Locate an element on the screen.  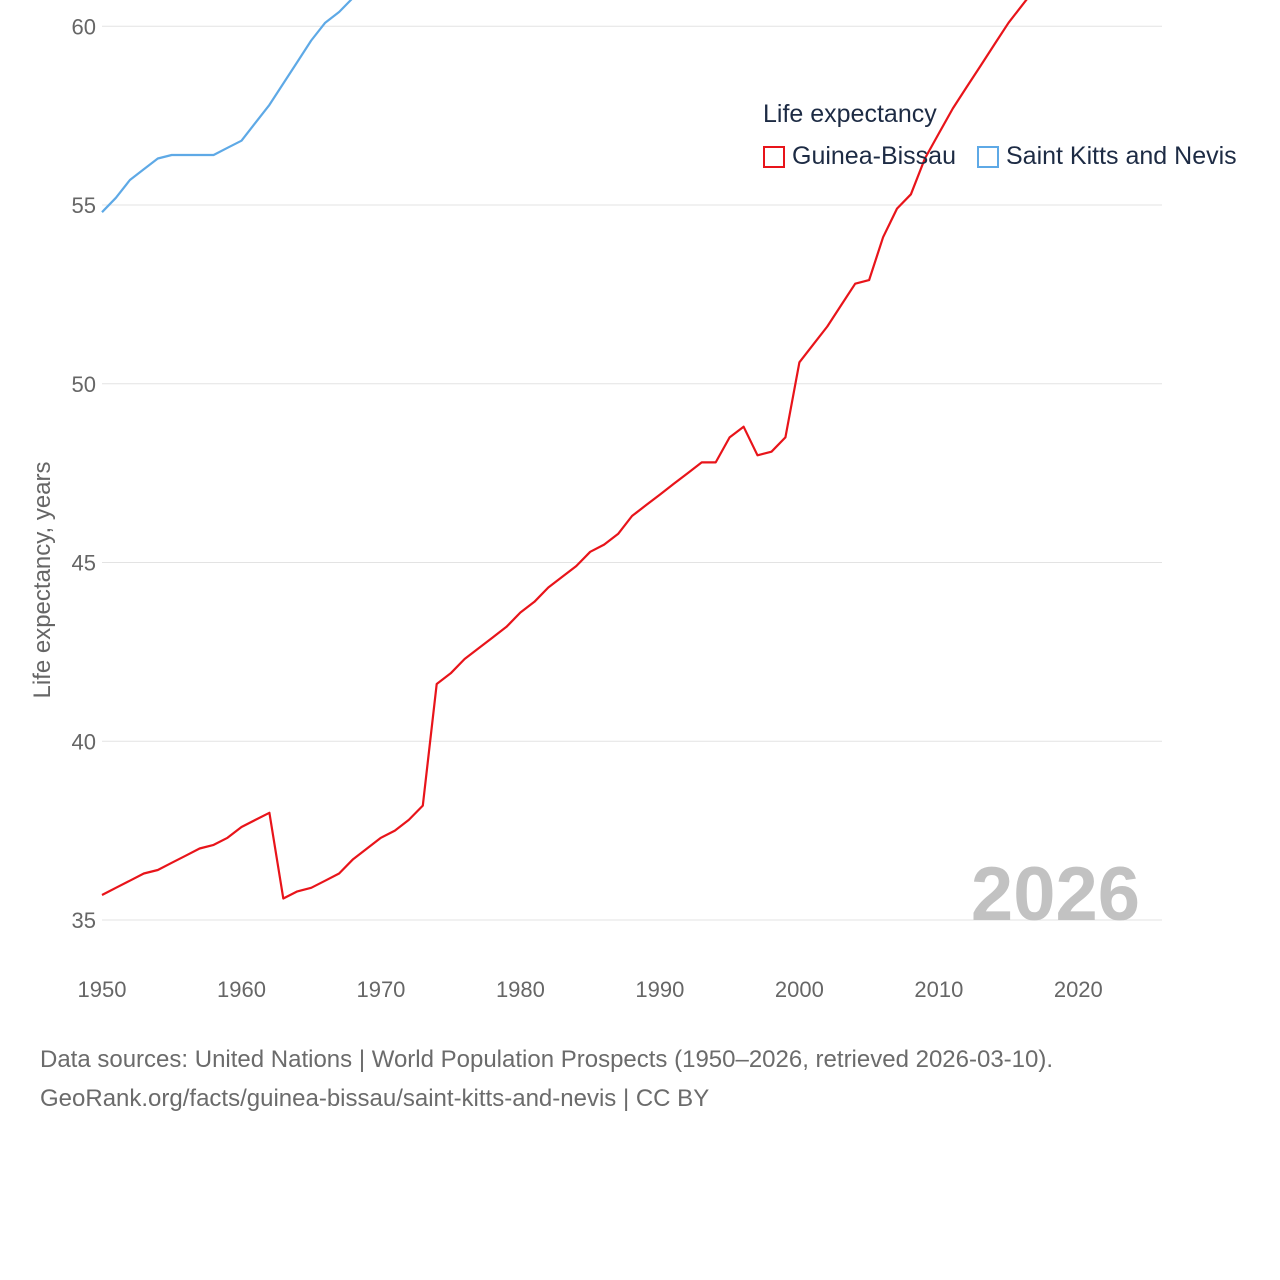
x-tick-label: 2020 is located at coordinates (1078, 989).